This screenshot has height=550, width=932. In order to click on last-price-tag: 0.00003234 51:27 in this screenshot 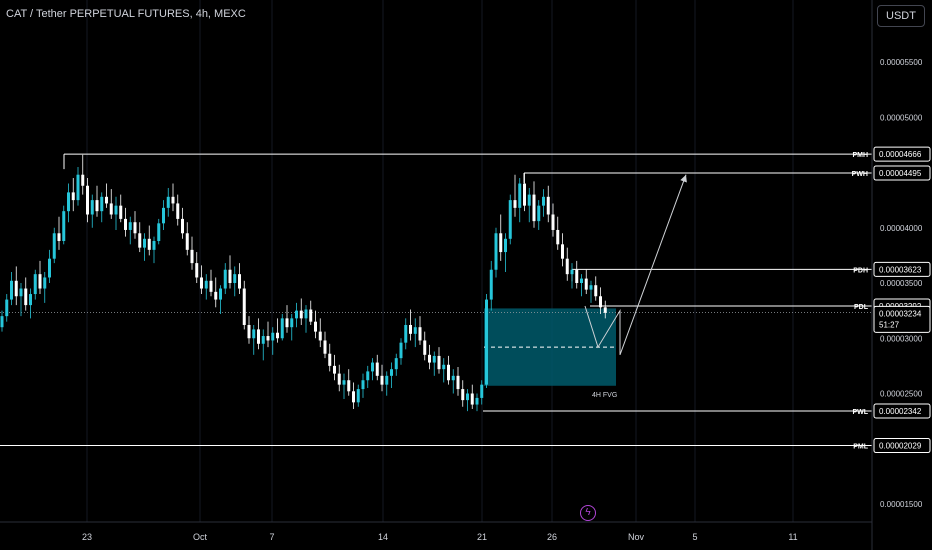, I will do `click(902, 319)`.